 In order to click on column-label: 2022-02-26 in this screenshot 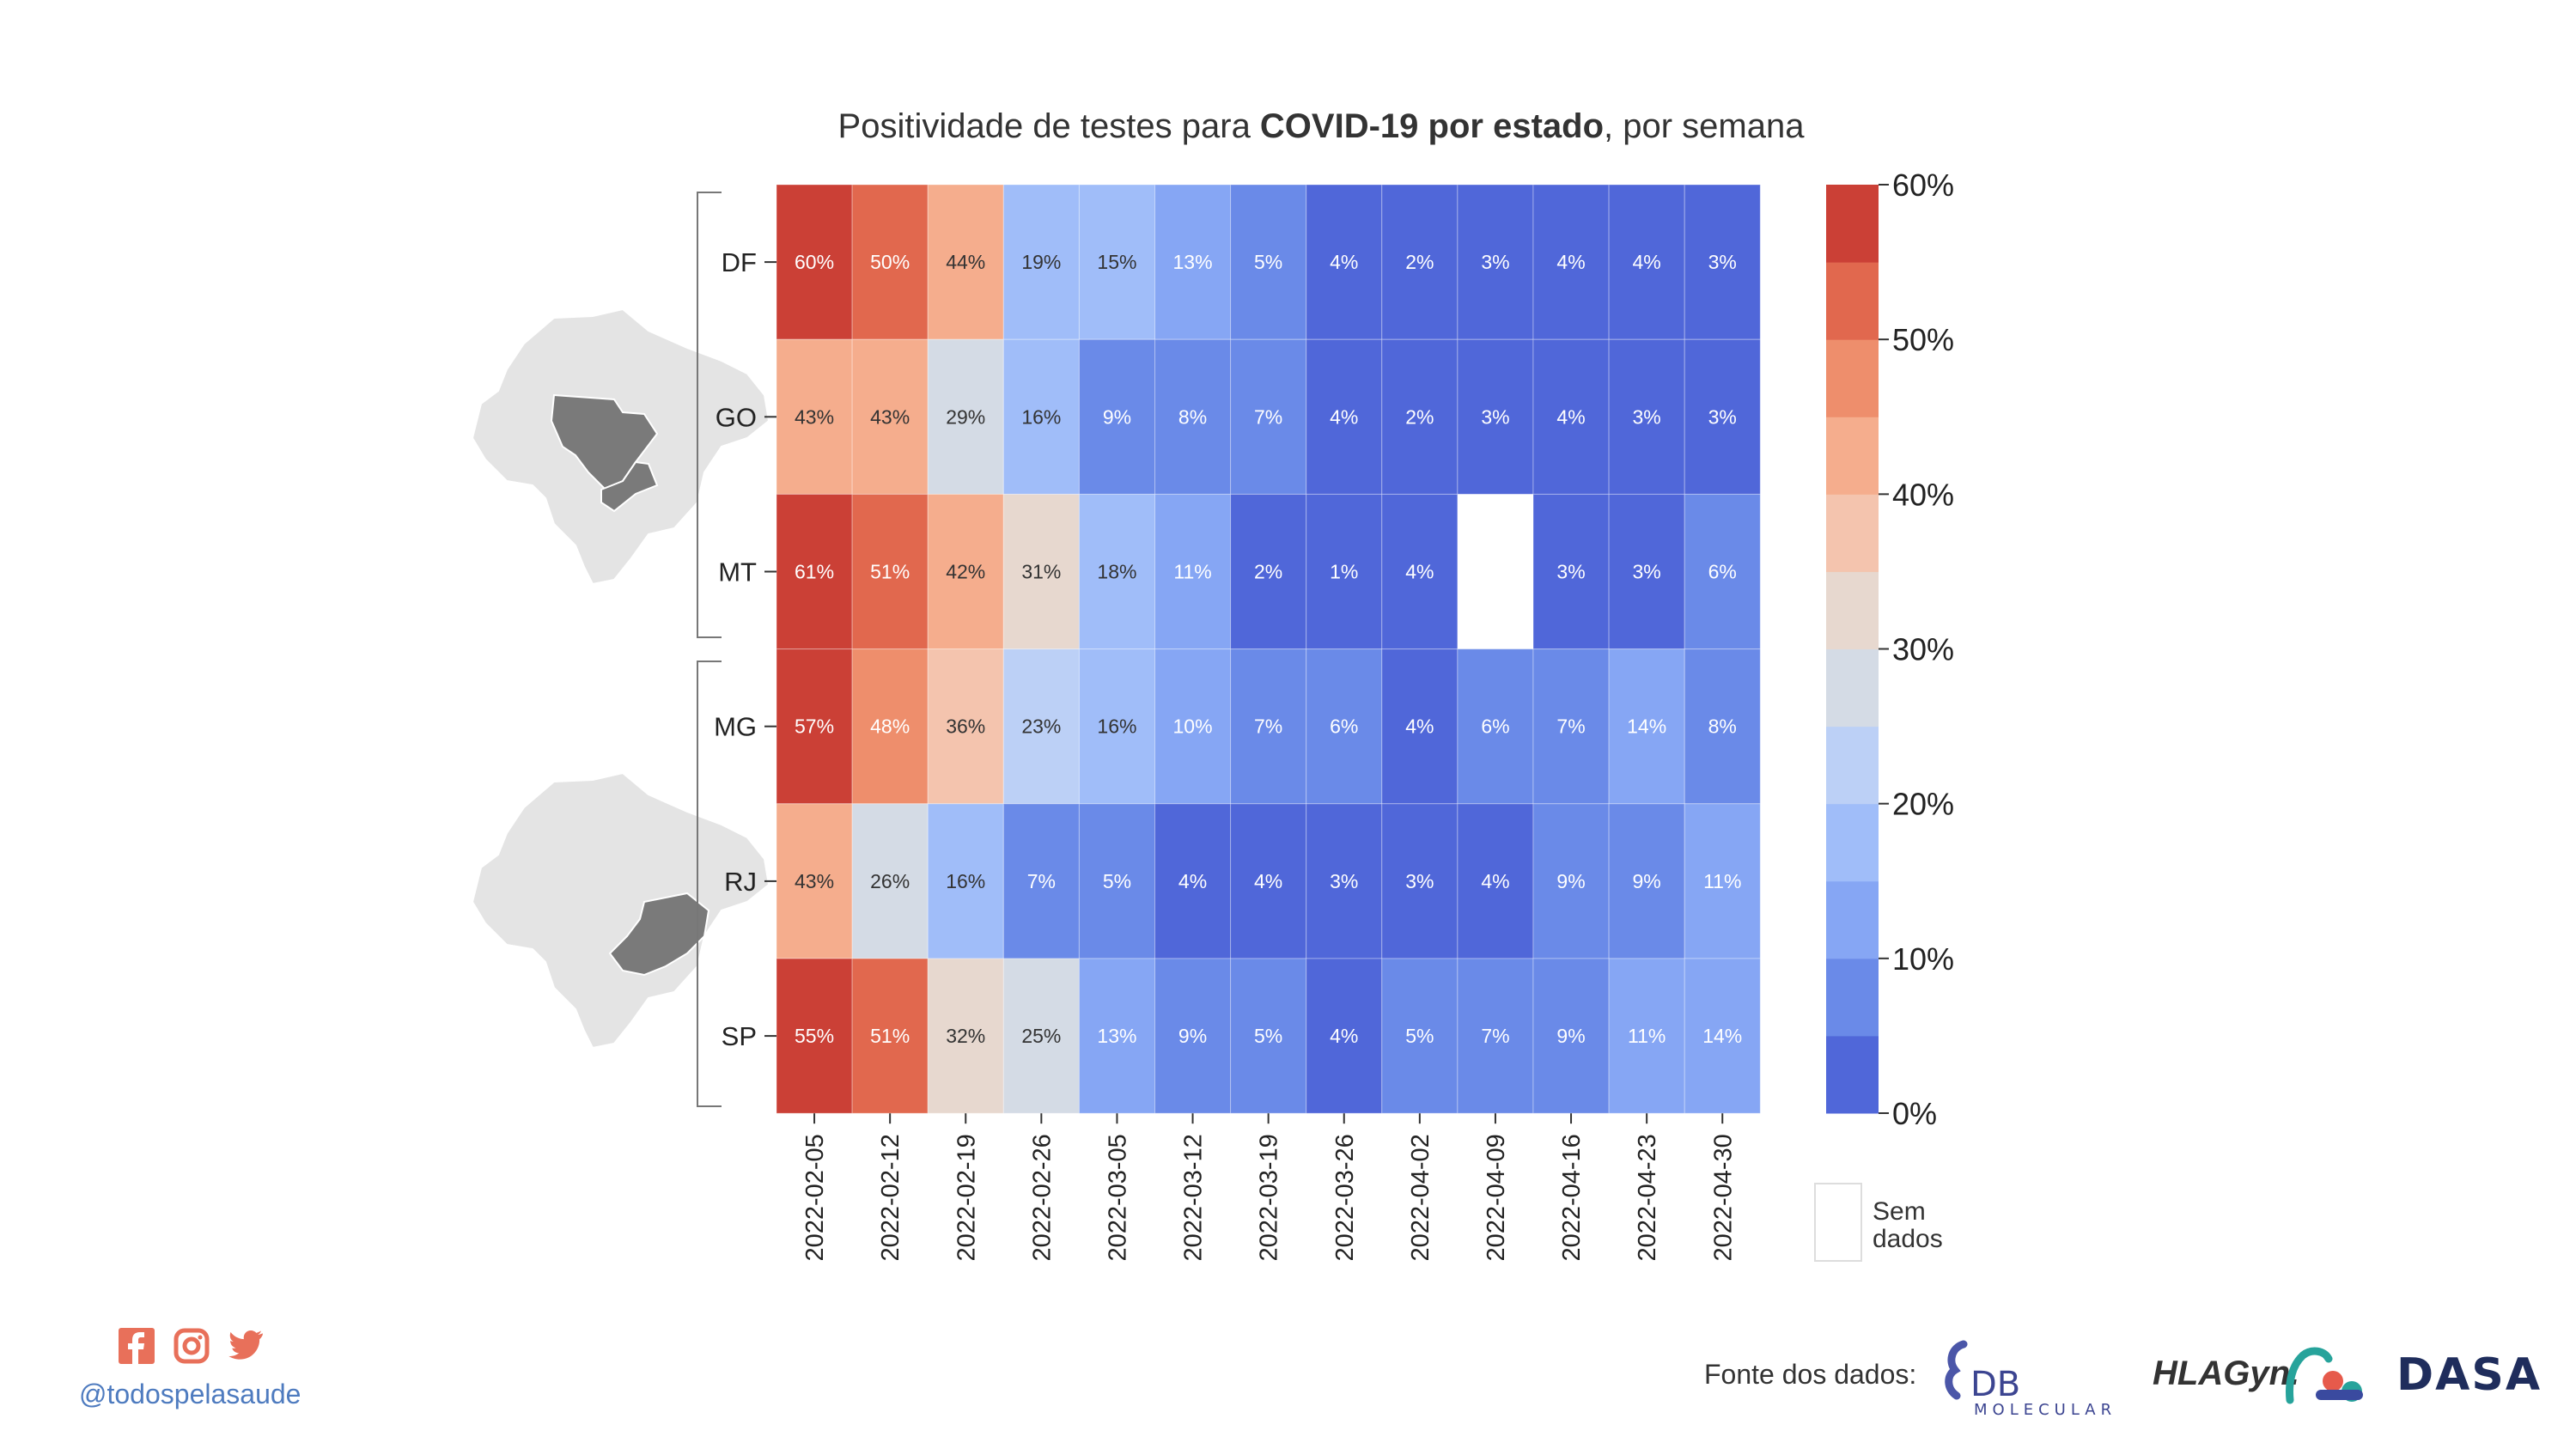, I will do `click(1042, 1197)`.